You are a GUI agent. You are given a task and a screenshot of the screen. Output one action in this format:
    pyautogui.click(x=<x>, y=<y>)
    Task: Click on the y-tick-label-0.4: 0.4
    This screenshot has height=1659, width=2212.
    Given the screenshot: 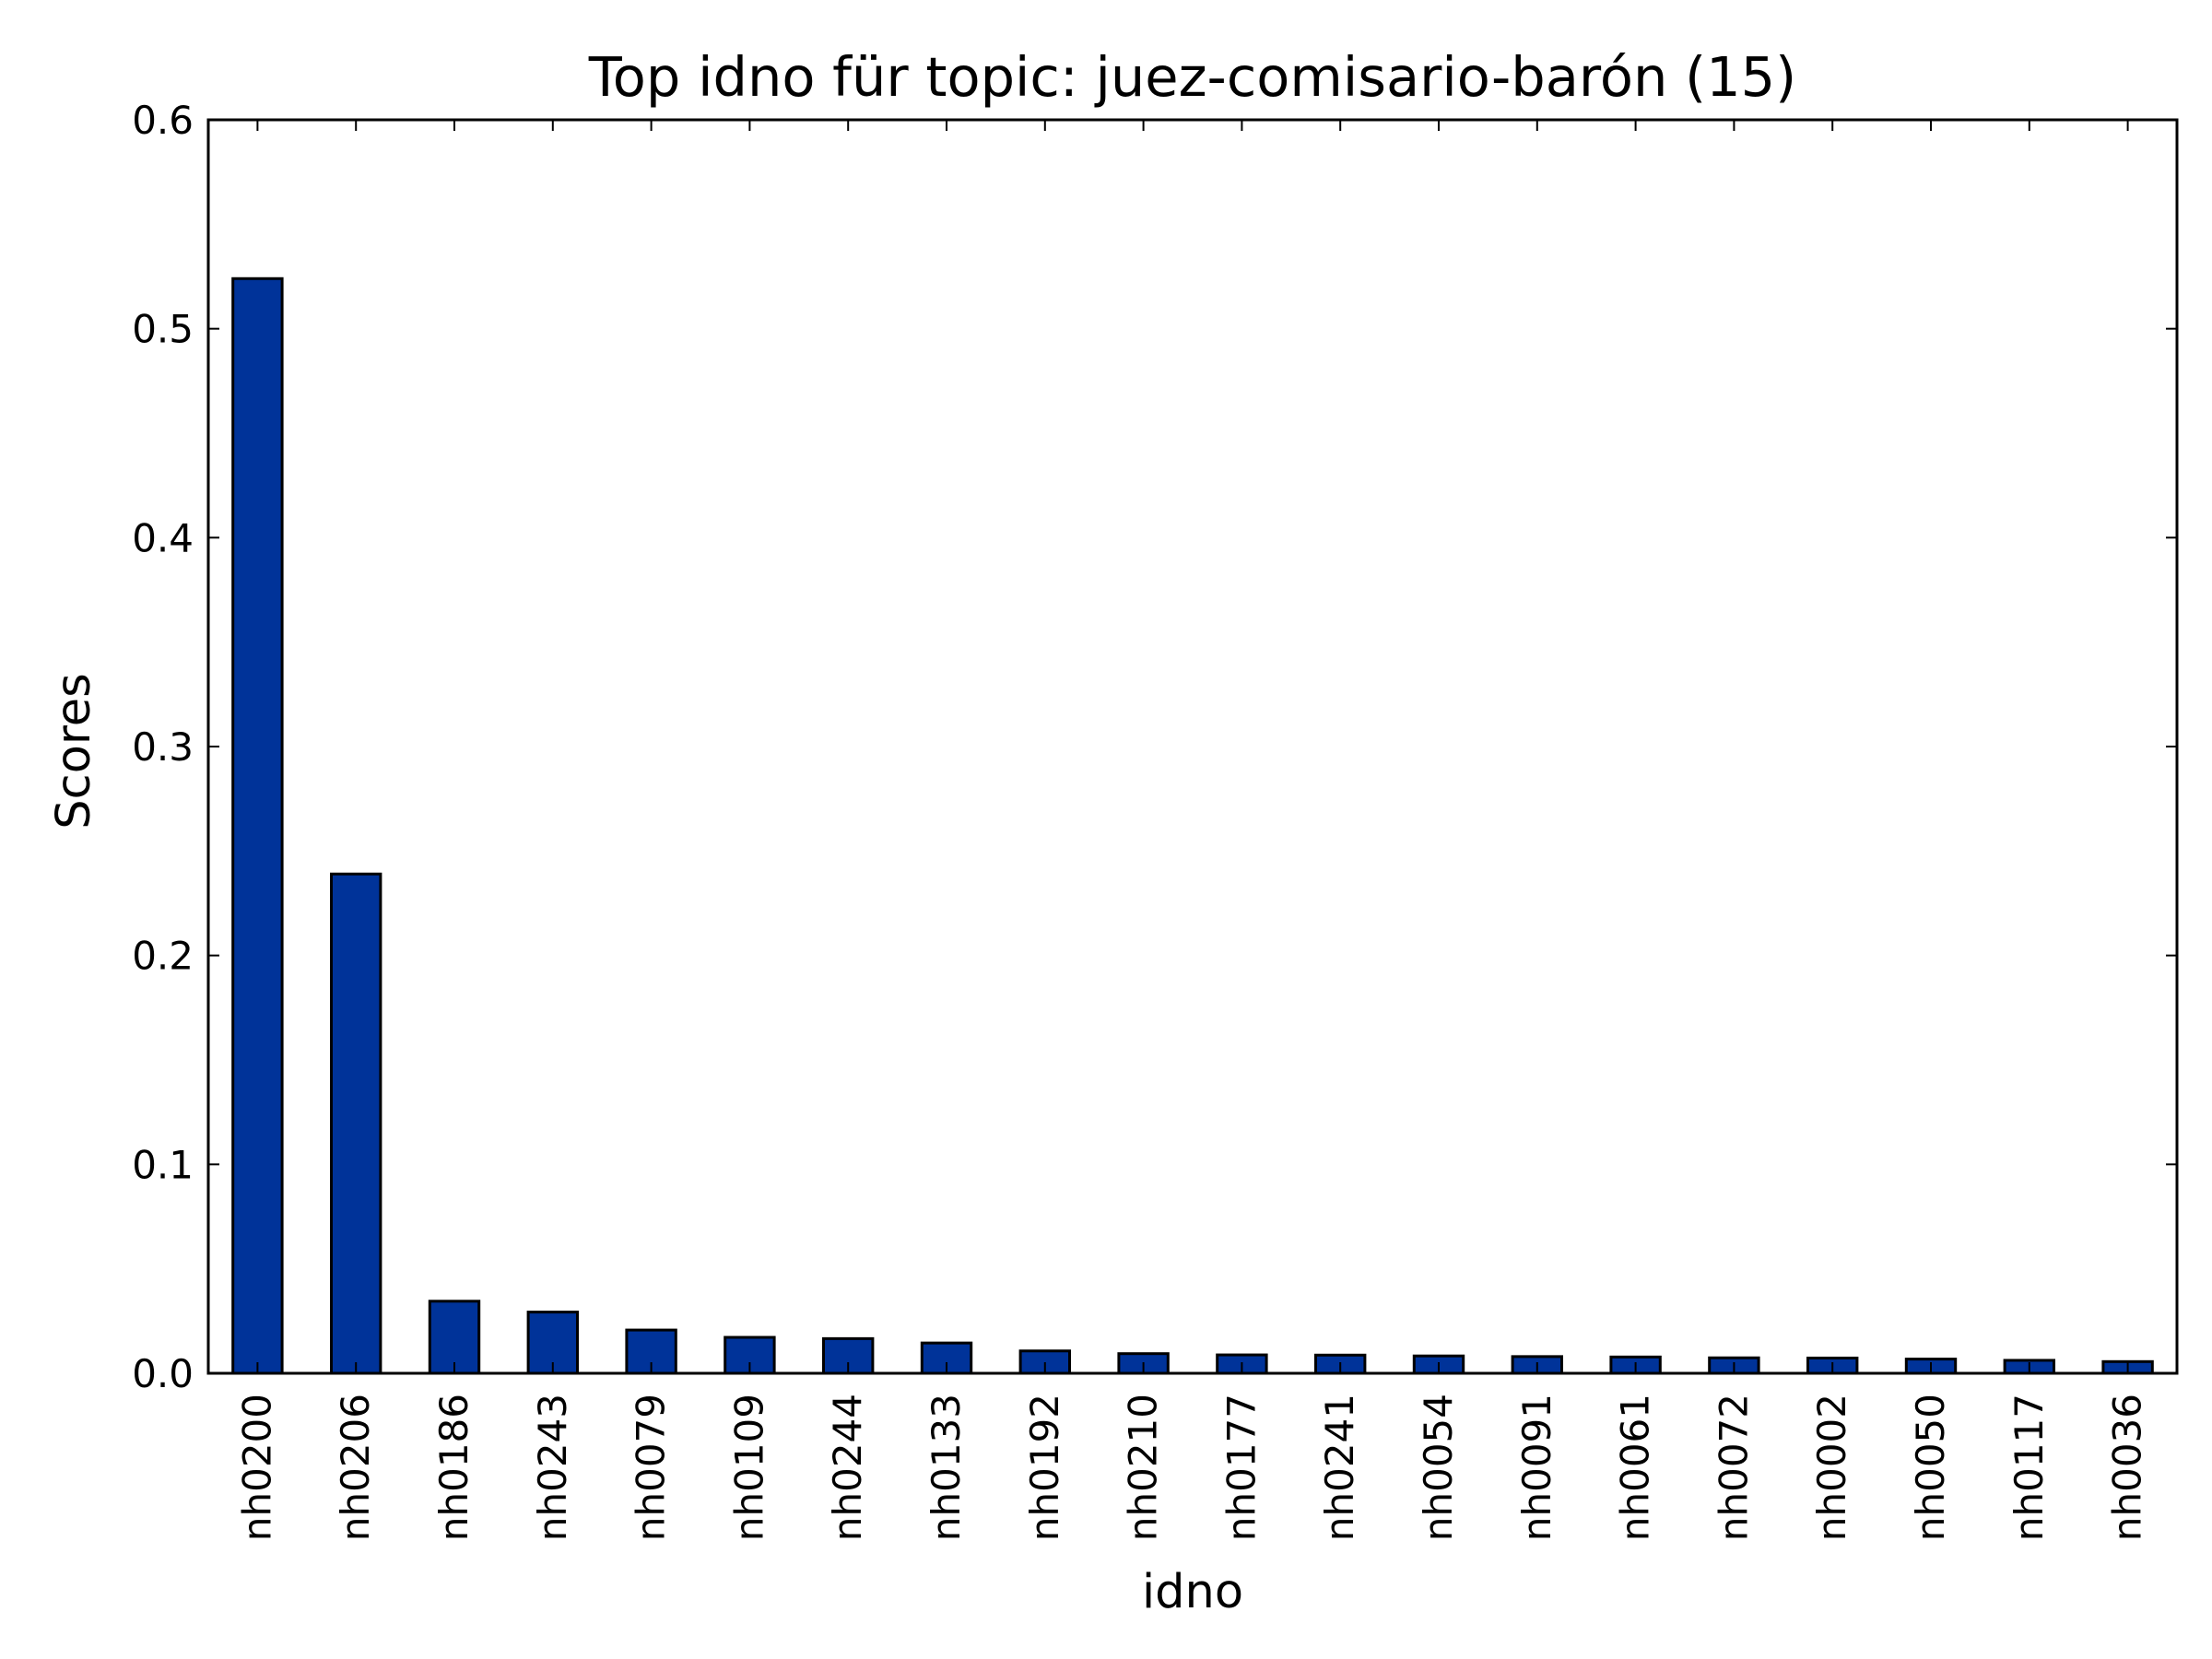 What is the action you would take?
    pyautogui.click(x=163, y=537)
    